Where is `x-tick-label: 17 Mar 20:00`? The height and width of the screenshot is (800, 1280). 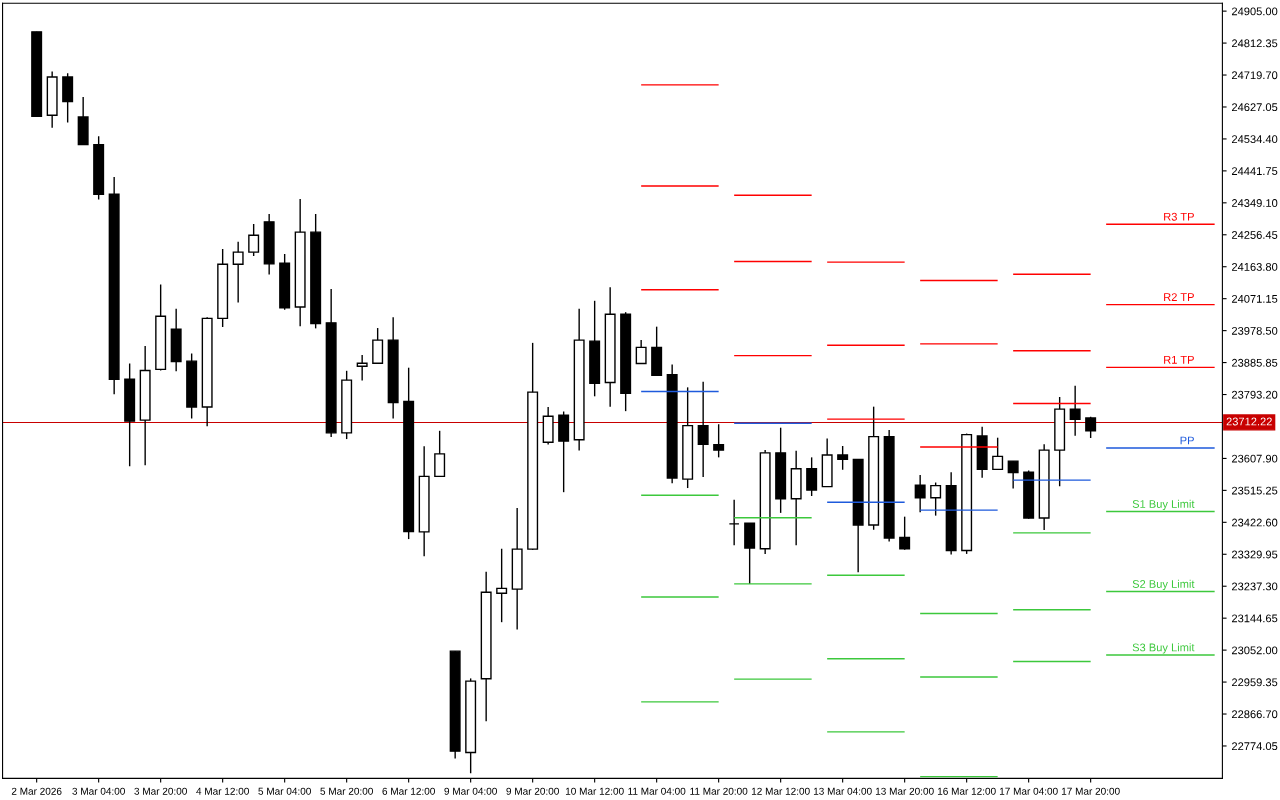
x-tick-label: 17 Mar 20:00 is located at coordinates (1090, 791).